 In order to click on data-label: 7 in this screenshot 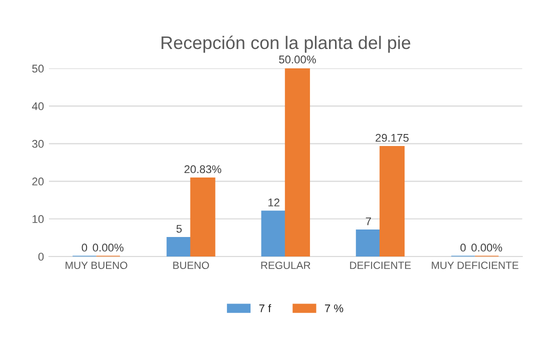, I will do `click(368, 221)`.